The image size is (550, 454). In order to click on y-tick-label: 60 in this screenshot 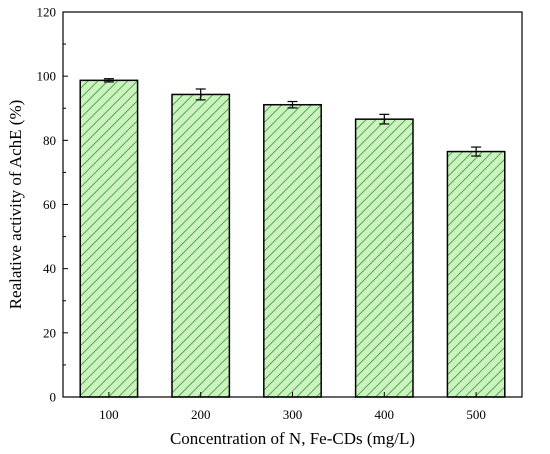, I will do `click(49, 204)`.